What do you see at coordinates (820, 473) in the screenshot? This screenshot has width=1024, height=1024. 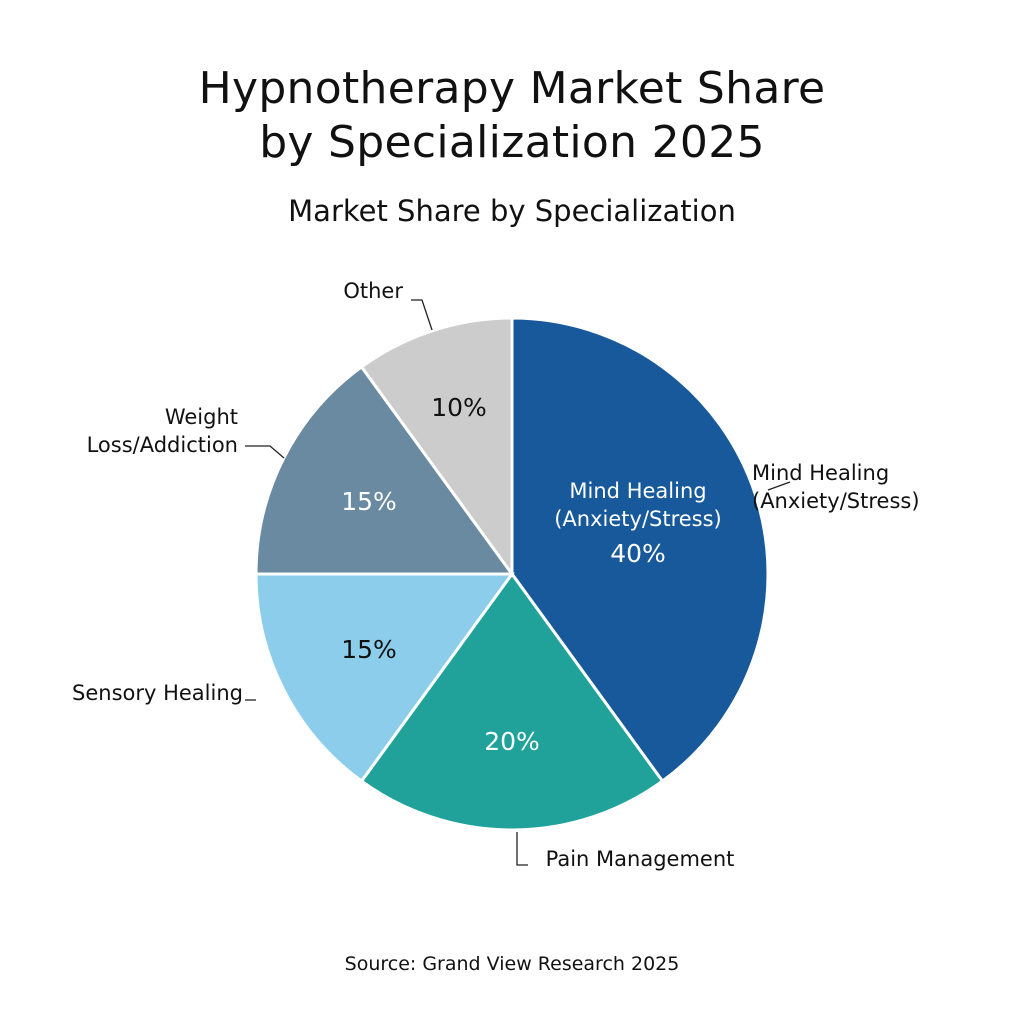 I see `slice-category-label: Mind Healing` at bounding box center [820, 473].